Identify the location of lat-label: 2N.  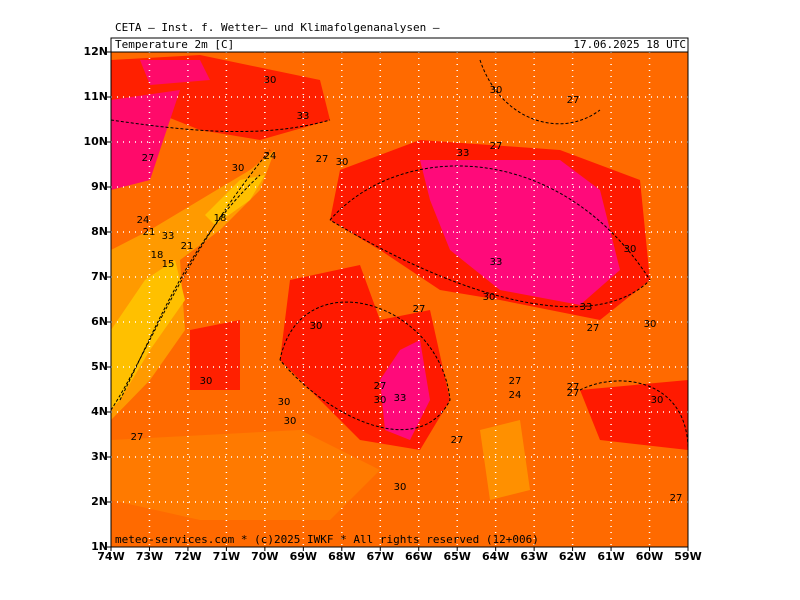
(99, 501).